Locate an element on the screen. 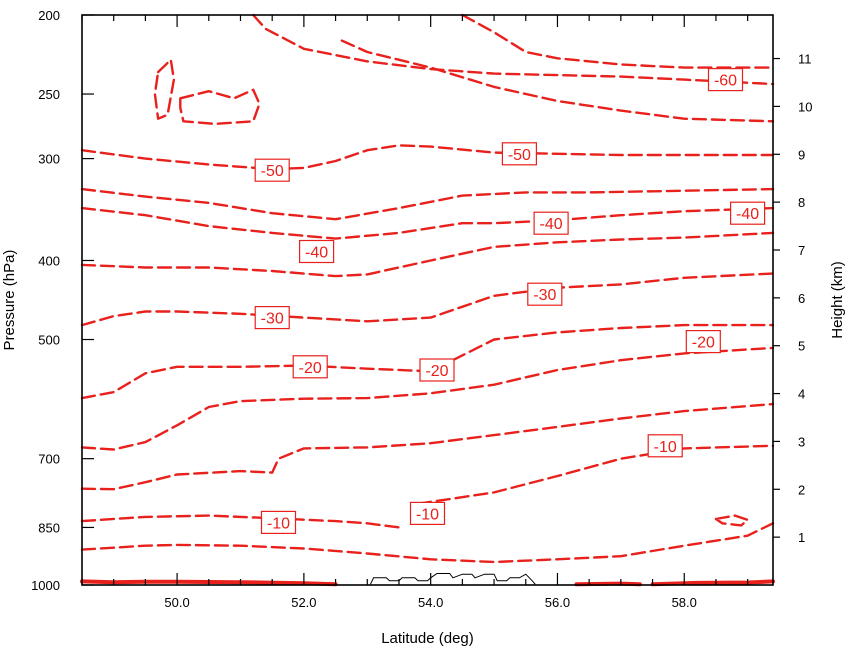 This screenshot has width=850, height=650. y-left-tick-label: 300 is located at coordinates (49, 159).